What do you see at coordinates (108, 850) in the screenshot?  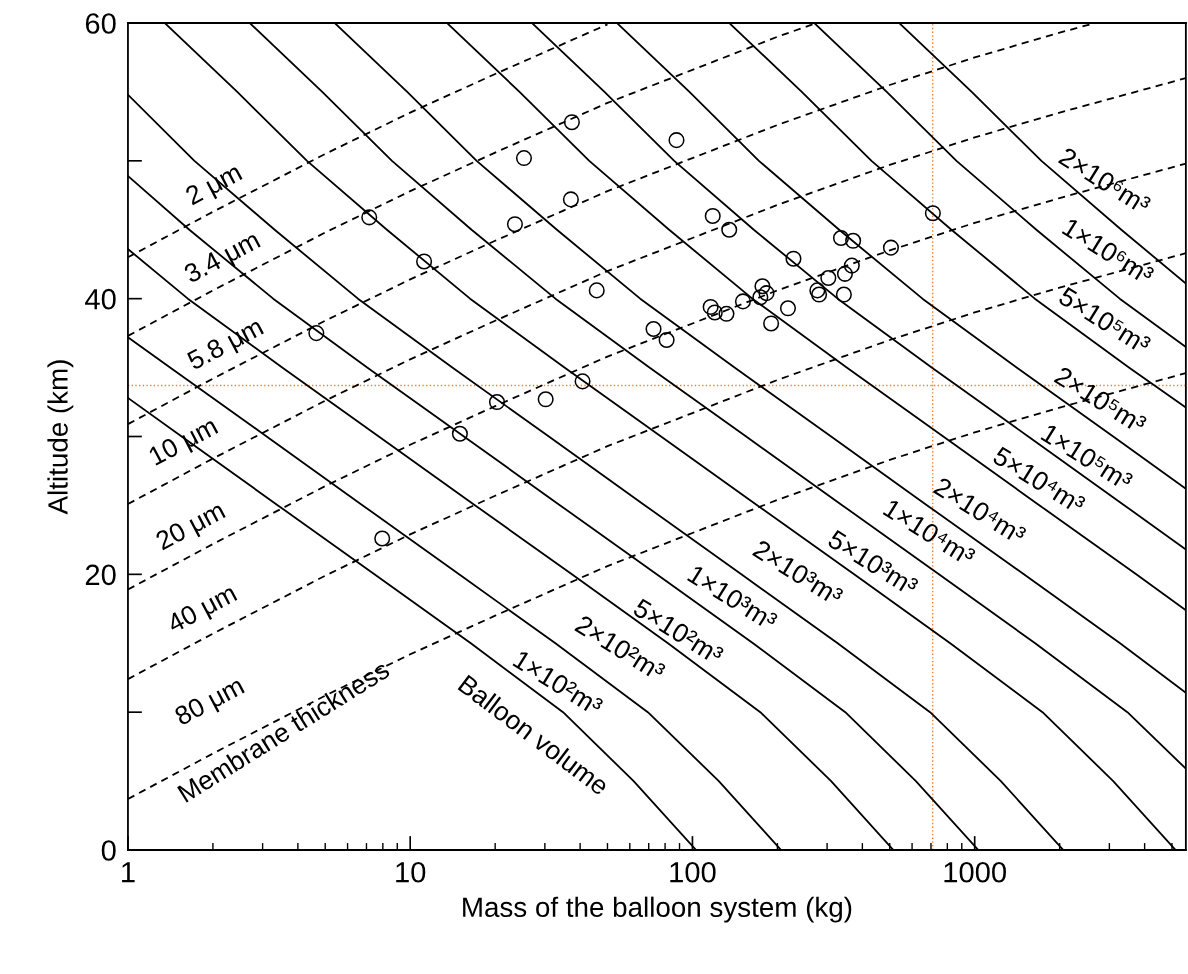 I see `y-tick-label: 0` at bounding box center [108, 850].